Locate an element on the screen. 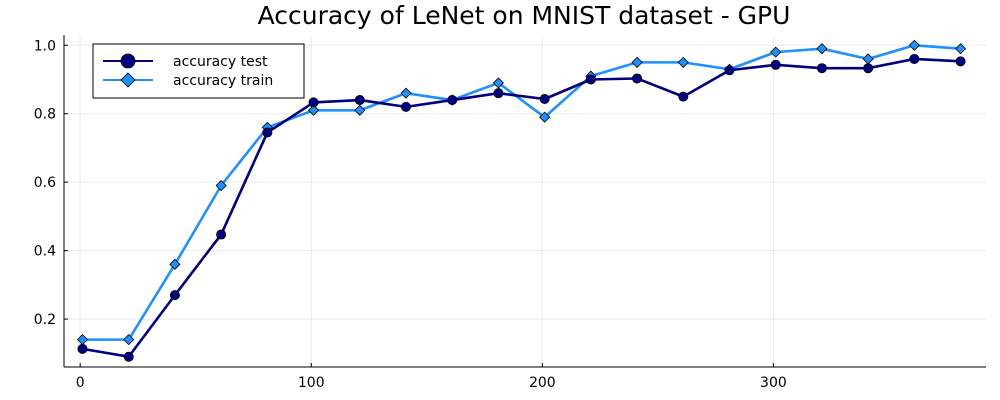  y-tick-label: 0.2 is located at coordinates (45, 320).